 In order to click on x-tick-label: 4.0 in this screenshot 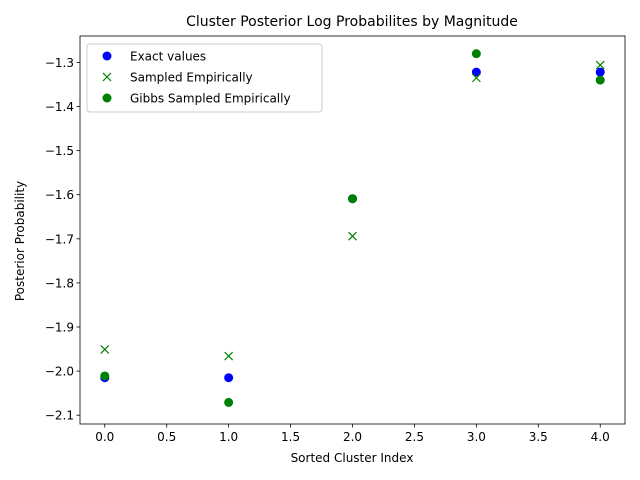, I will do `click(600, 437)`.